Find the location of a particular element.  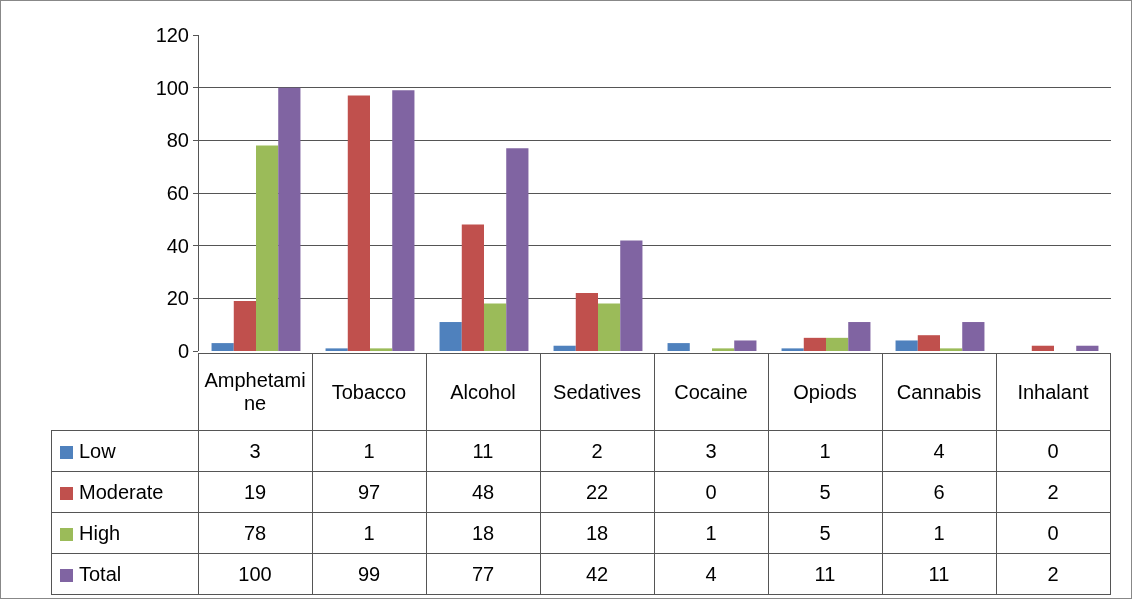

x-tick-label: Sedatives is located at coordinates (597, 392).